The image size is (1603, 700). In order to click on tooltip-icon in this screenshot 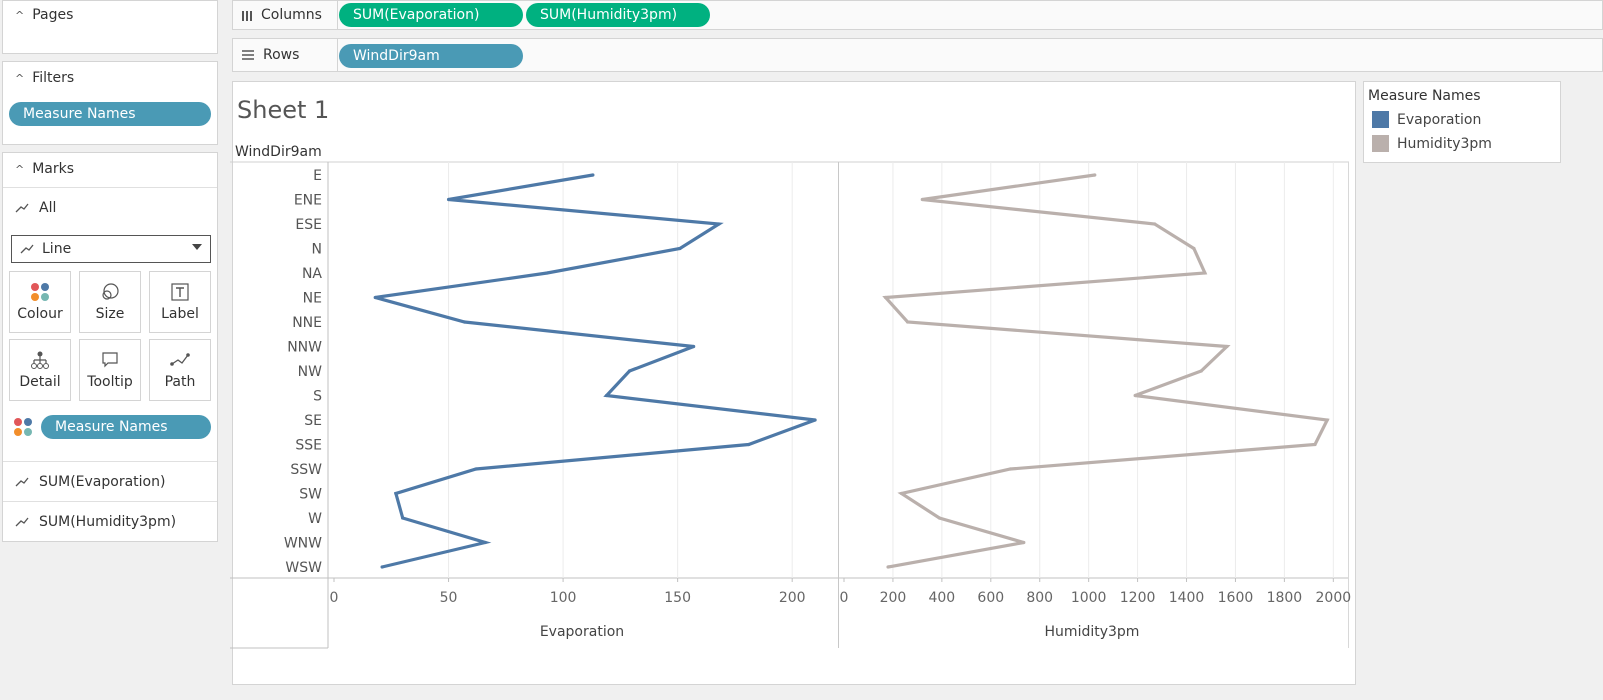, I will do `click(110, 360)`.